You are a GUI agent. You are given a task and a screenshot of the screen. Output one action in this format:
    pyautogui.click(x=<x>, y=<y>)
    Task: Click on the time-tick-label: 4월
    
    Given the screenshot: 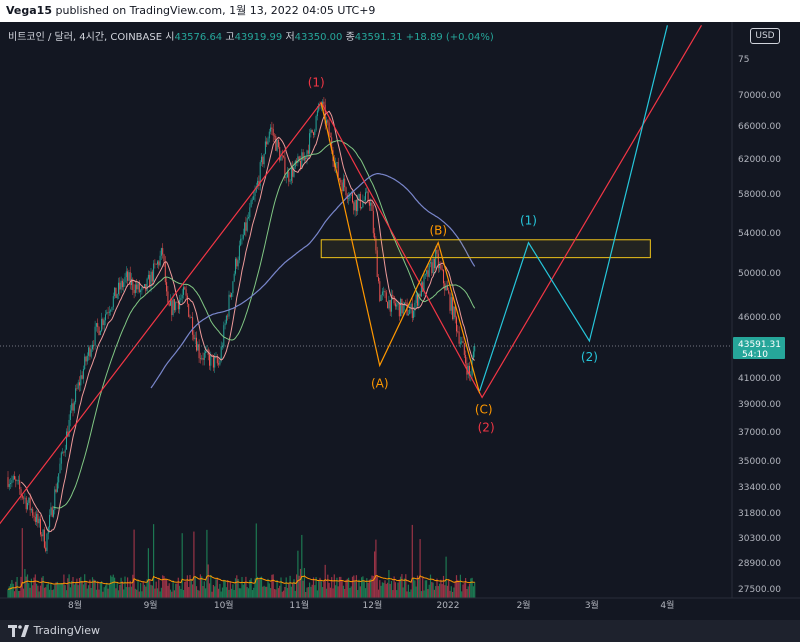 What is the action you would take?
    pyautogui.click(x=667, y=605)
    